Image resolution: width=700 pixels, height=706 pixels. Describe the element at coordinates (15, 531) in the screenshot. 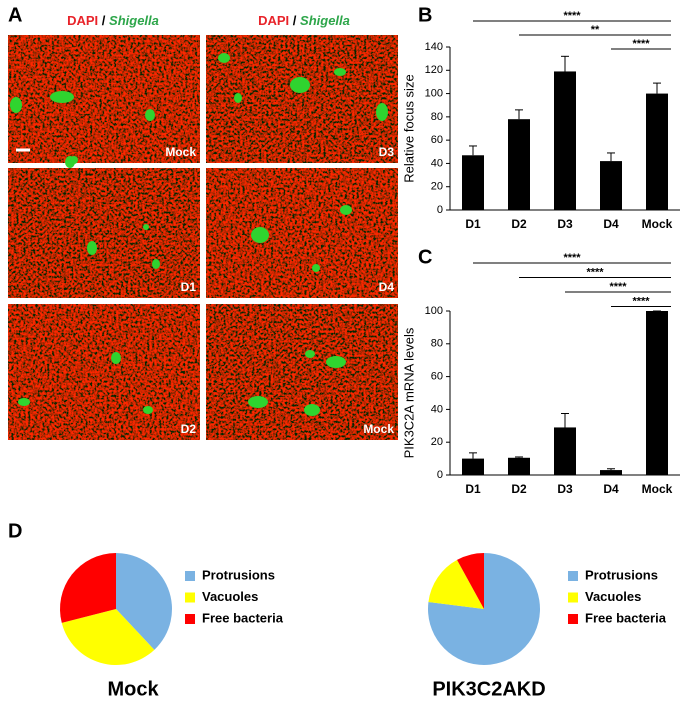

I see `panel-label: D` at that location.